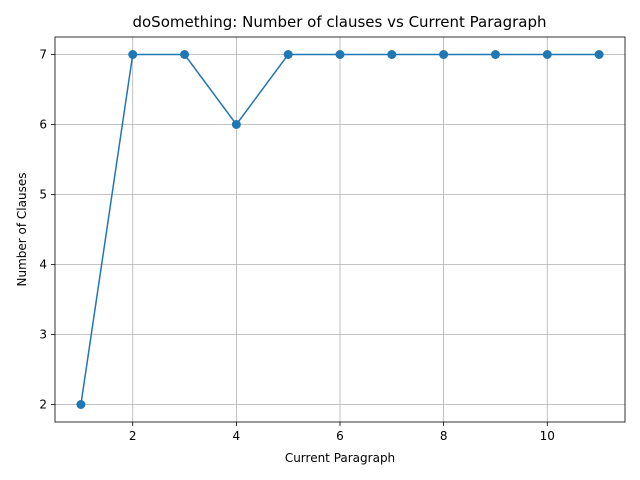 Image resolution: width=640 pixels, height=480 pixels. I want to click on x-axis-label: Current Paragraph, so click(340, 458).